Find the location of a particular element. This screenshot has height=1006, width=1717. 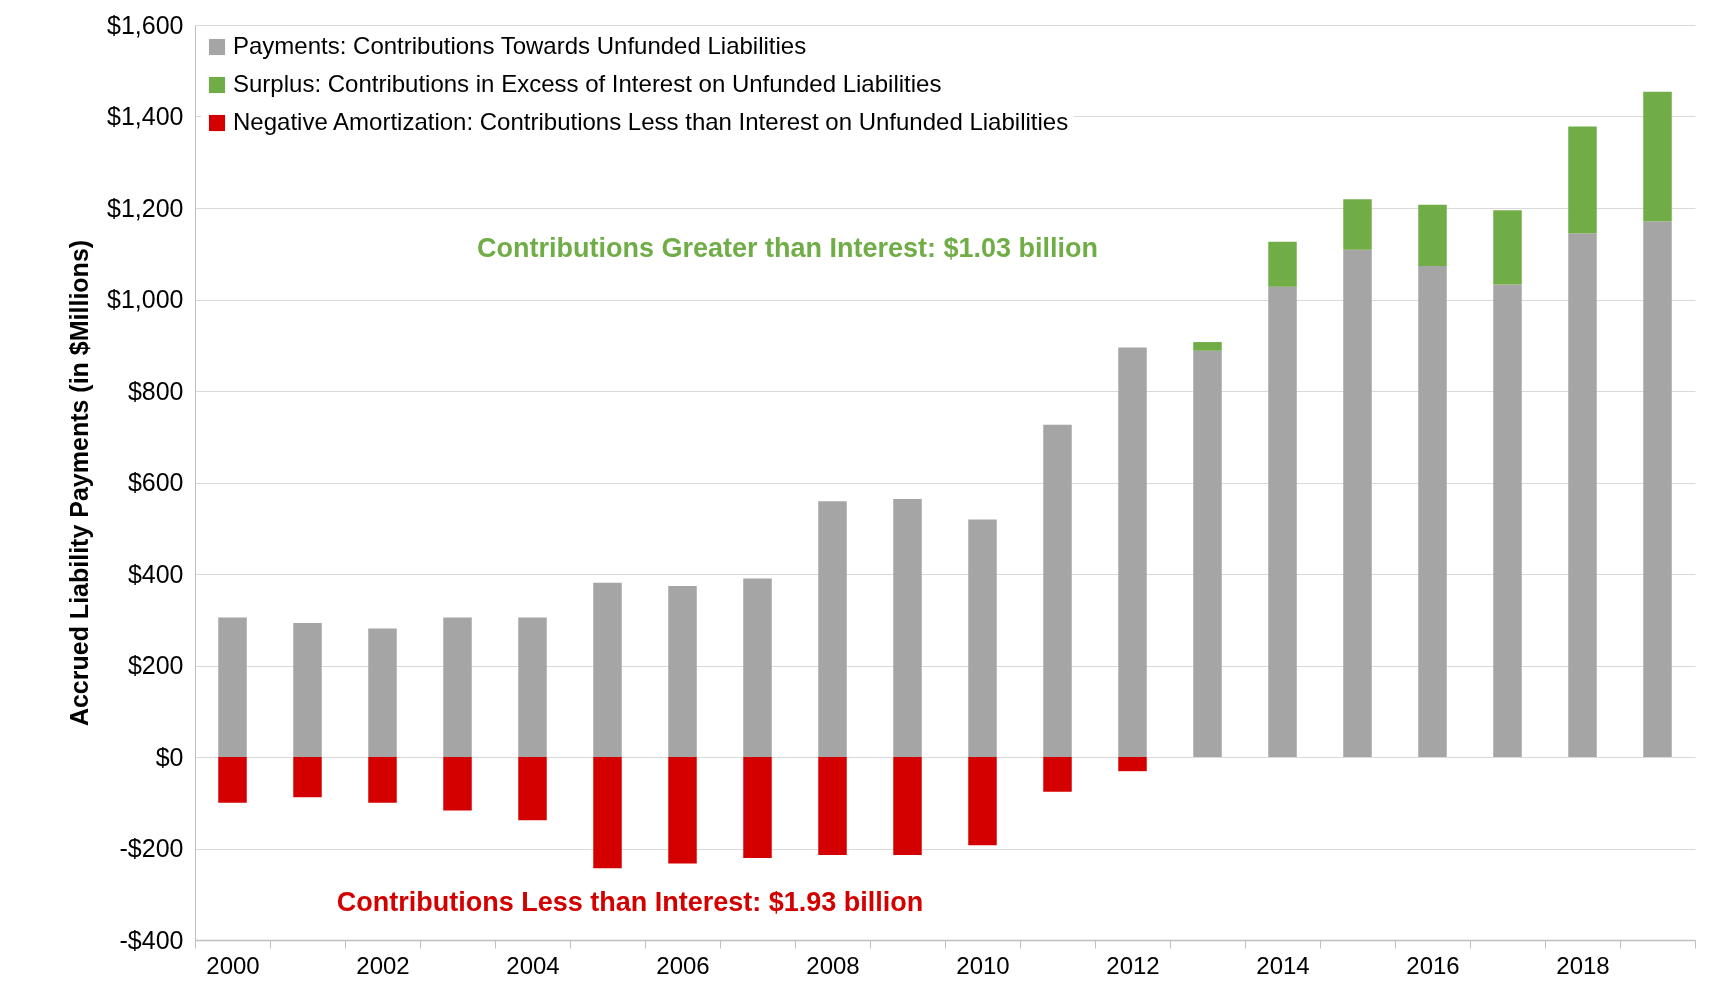

y-tick-label: $600 is located at coordinates (155, 482).